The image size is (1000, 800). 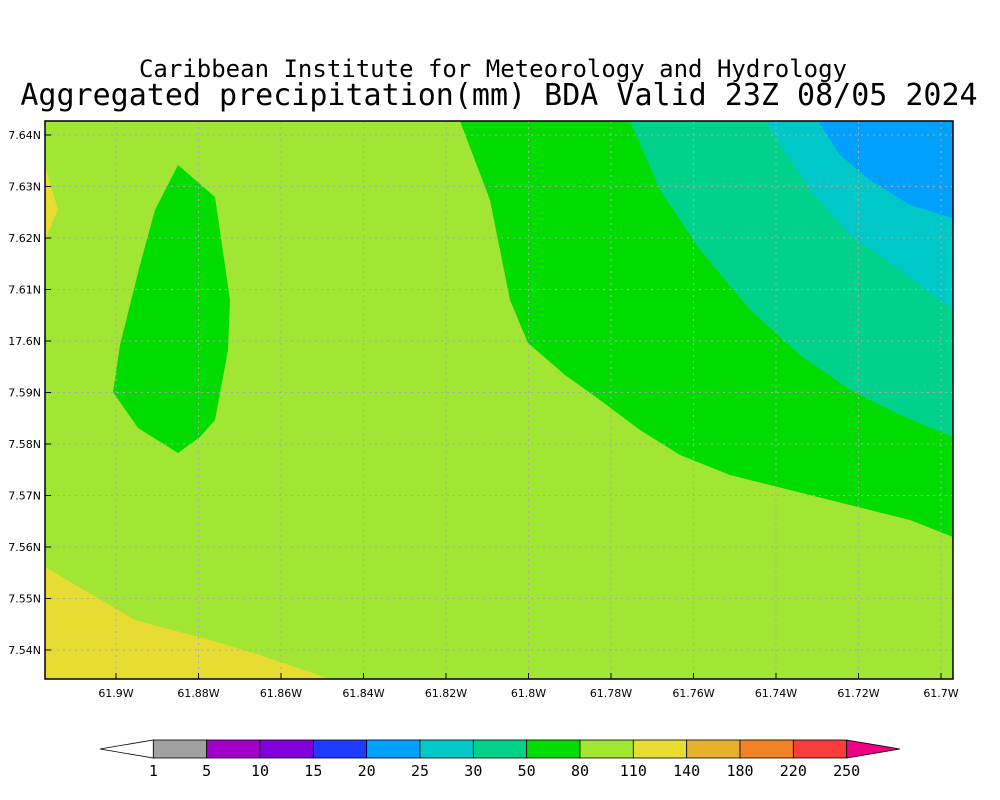 What do you see at coordinates (24, 650) in the screenshot?
I see `y-tick-label: 7.54N` at bounding box center [24, 650].